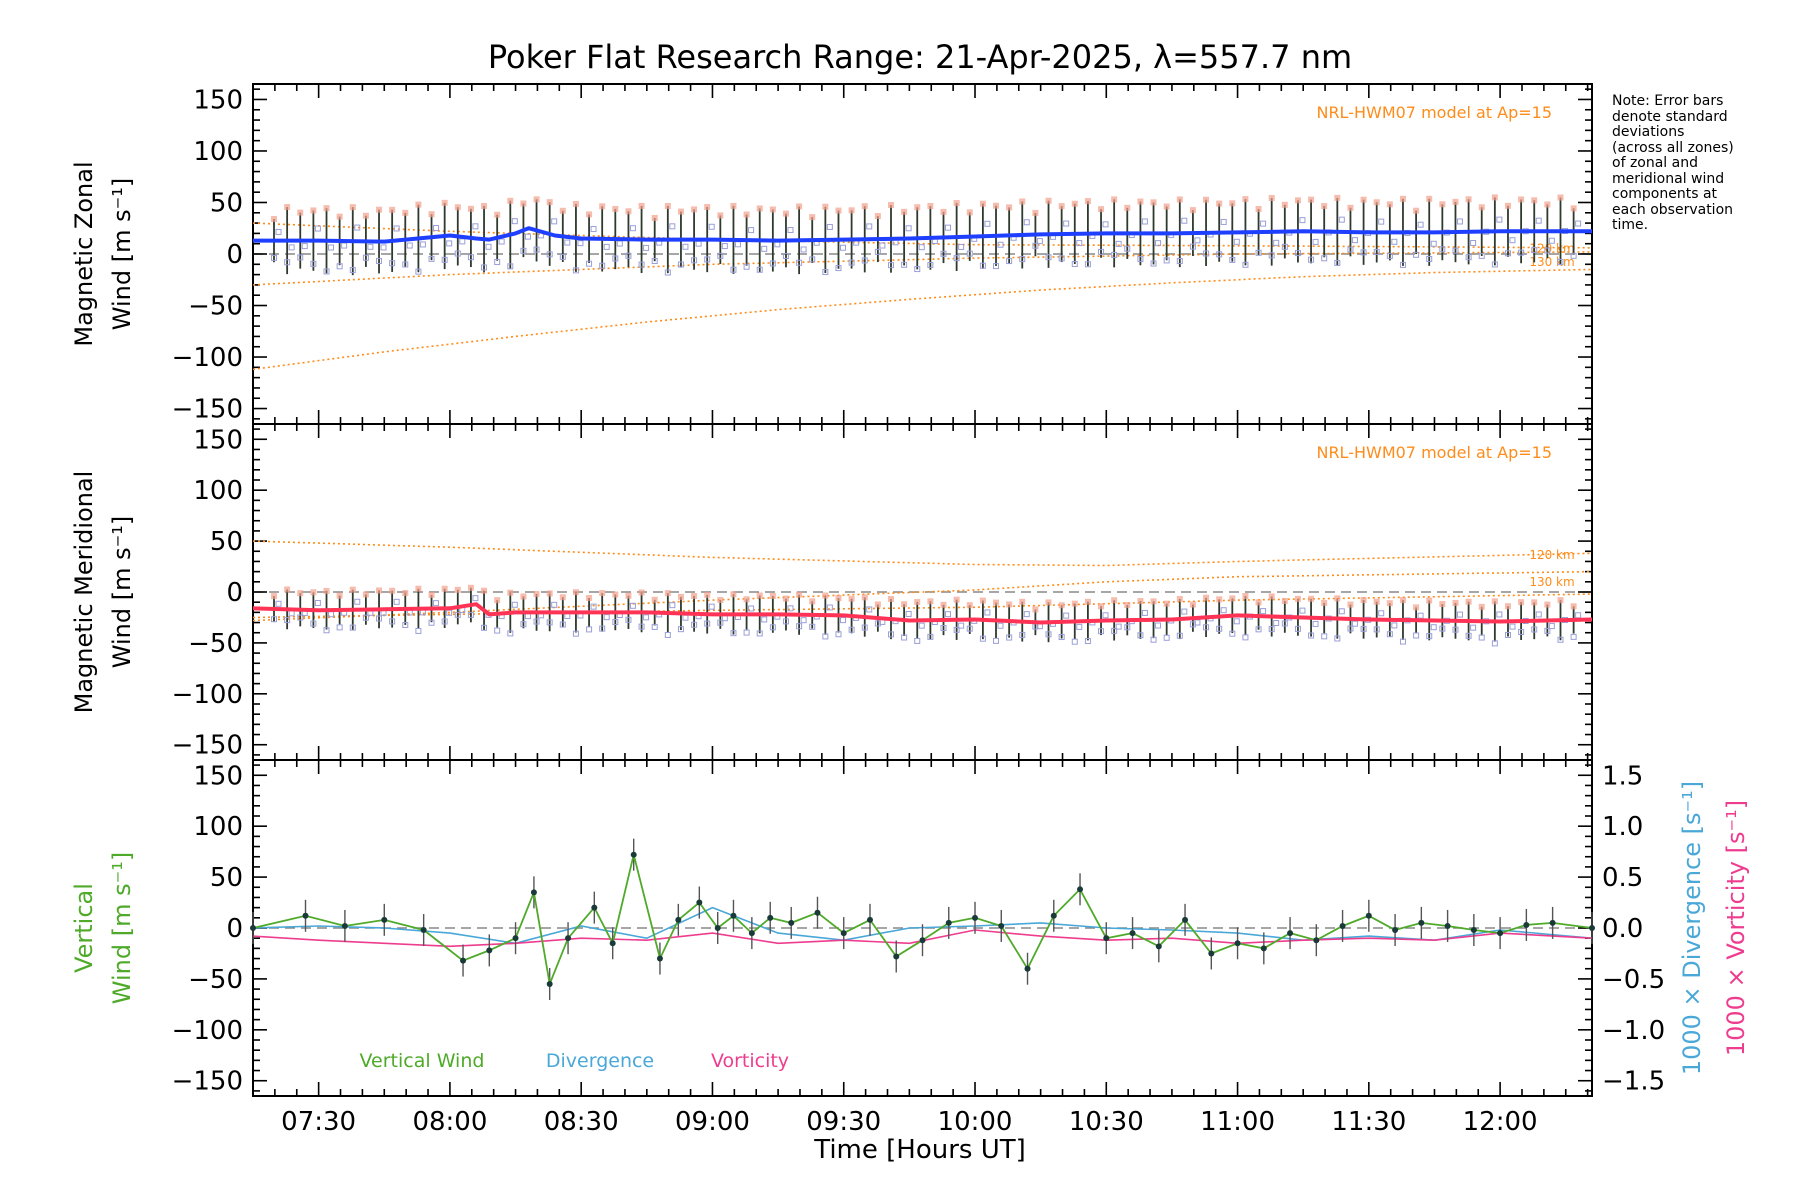  I want to click on y-tick-label: 100, so click(218, 827).